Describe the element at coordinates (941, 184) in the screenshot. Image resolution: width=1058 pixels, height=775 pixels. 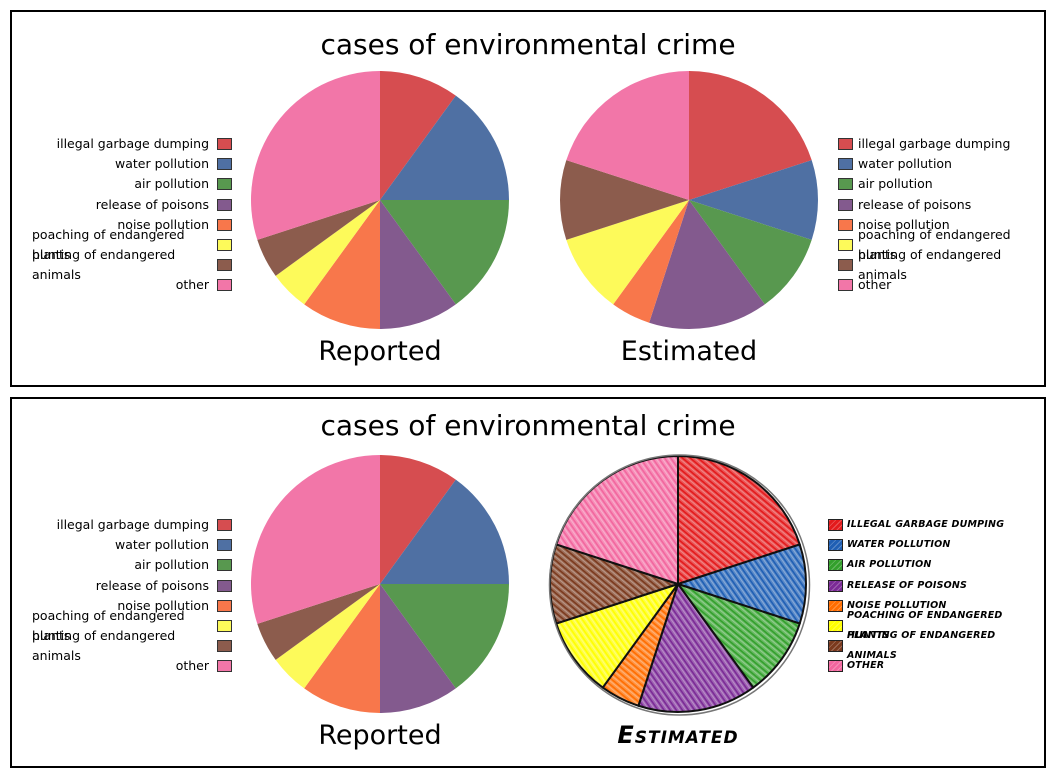
I see `top-estimated-legend-item-air-pollution: air pollution` at that location.